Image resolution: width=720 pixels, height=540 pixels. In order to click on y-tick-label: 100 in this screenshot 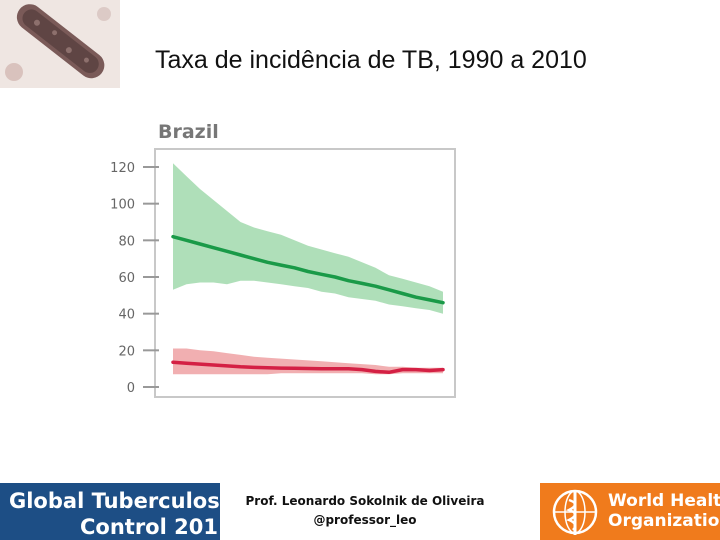, I will do `click(122, 205)`.